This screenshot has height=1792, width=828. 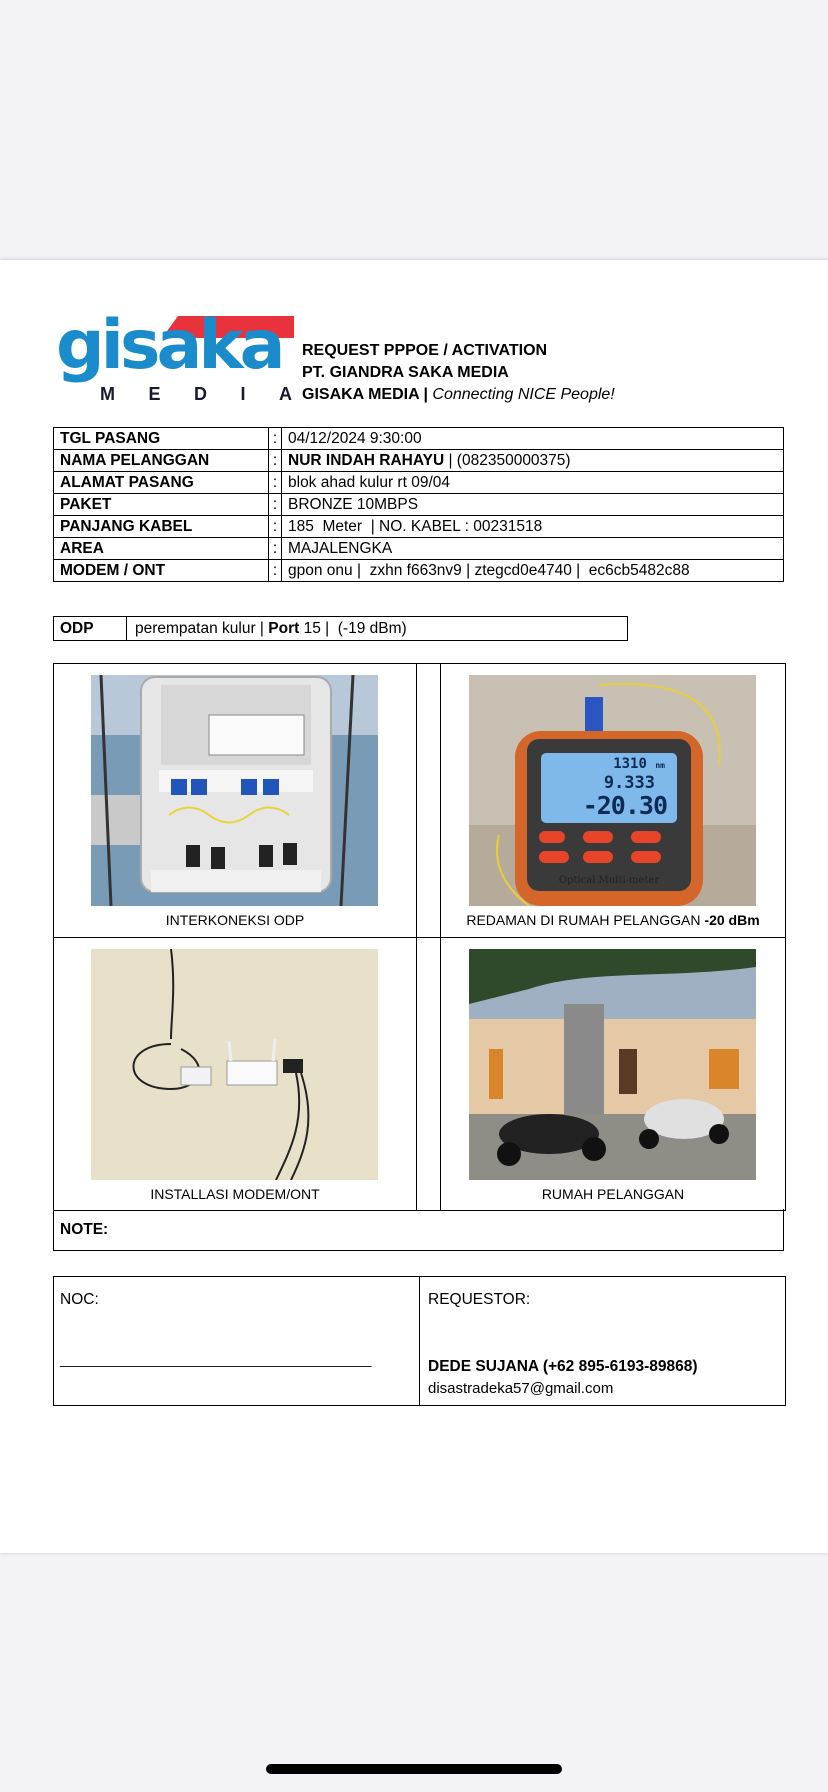 What do you see at coordinates (161, 504) in the screenshot?
I see `row-key: PAKET` at bounding box center [161, 504].